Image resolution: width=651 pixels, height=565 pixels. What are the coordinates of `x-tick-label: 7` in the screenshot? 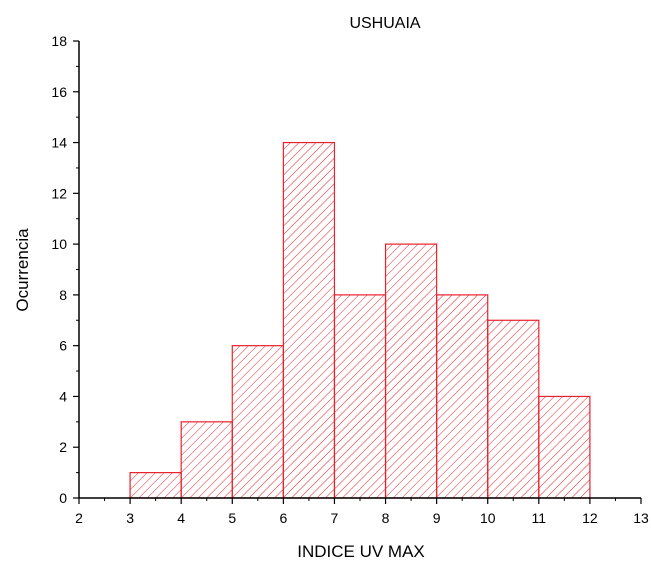 It's located at (335, 518).